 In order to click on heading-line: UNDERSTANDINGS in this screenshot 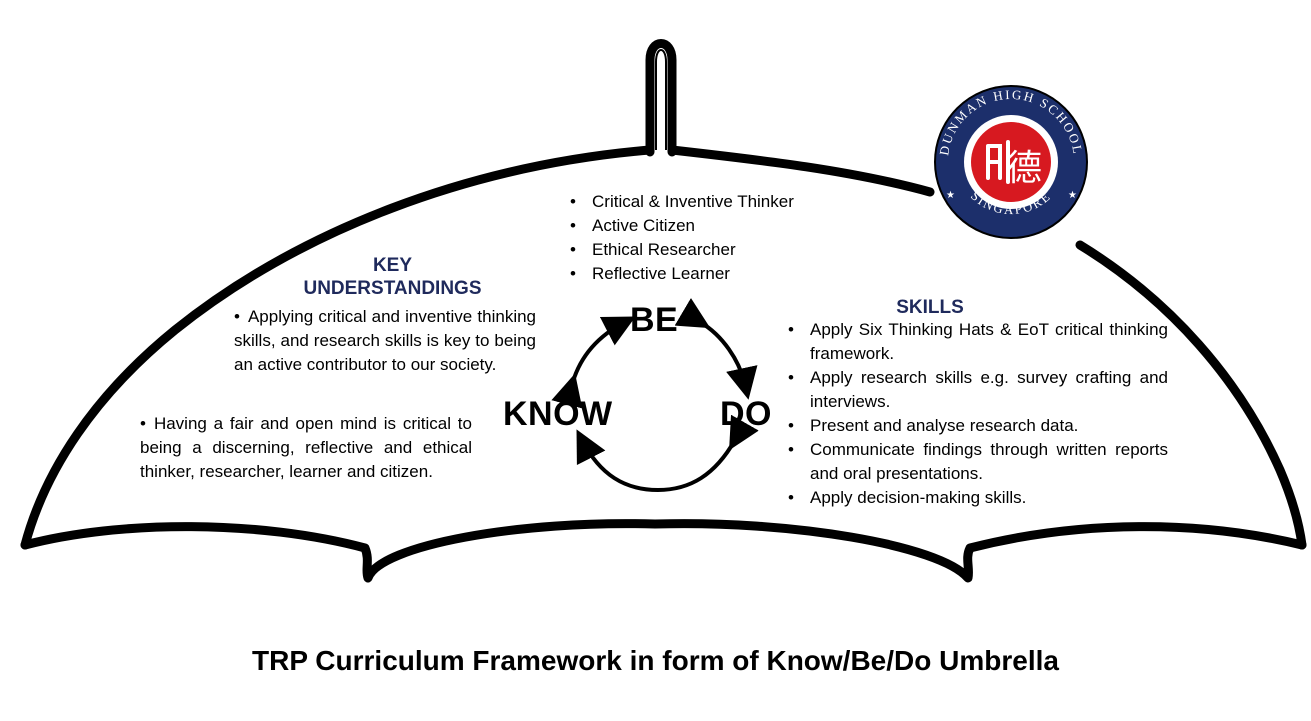, I will do `click(392, 288)`.